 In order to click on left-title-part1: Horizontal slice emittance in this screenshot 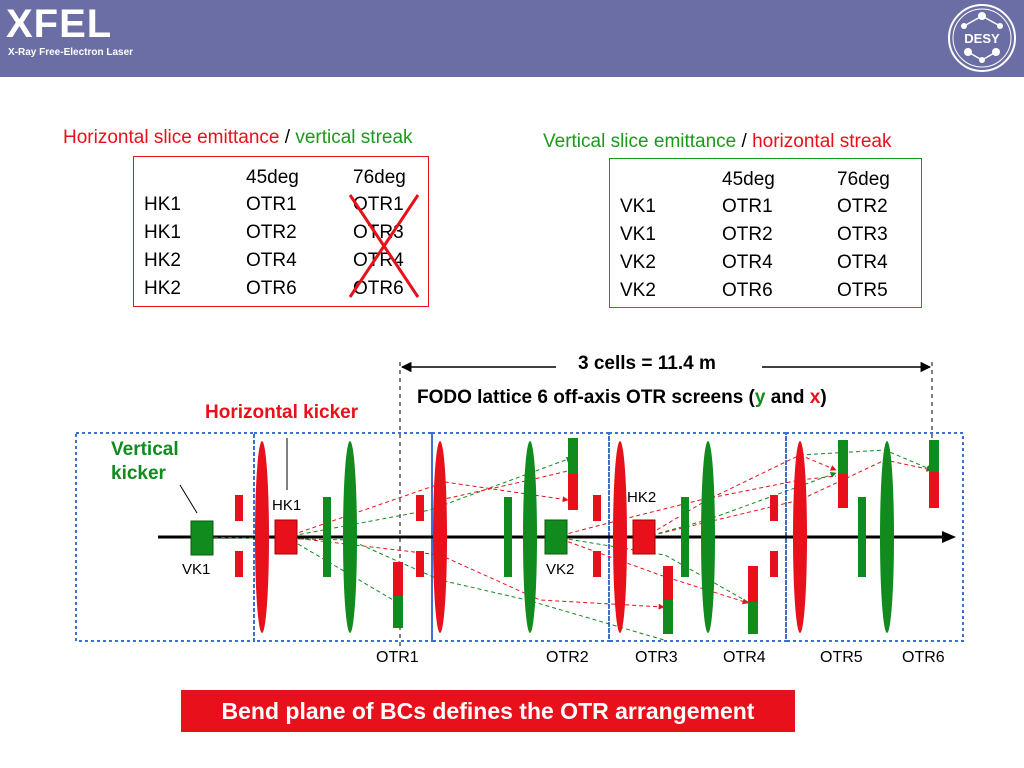, I will do `click(171, 137)`.